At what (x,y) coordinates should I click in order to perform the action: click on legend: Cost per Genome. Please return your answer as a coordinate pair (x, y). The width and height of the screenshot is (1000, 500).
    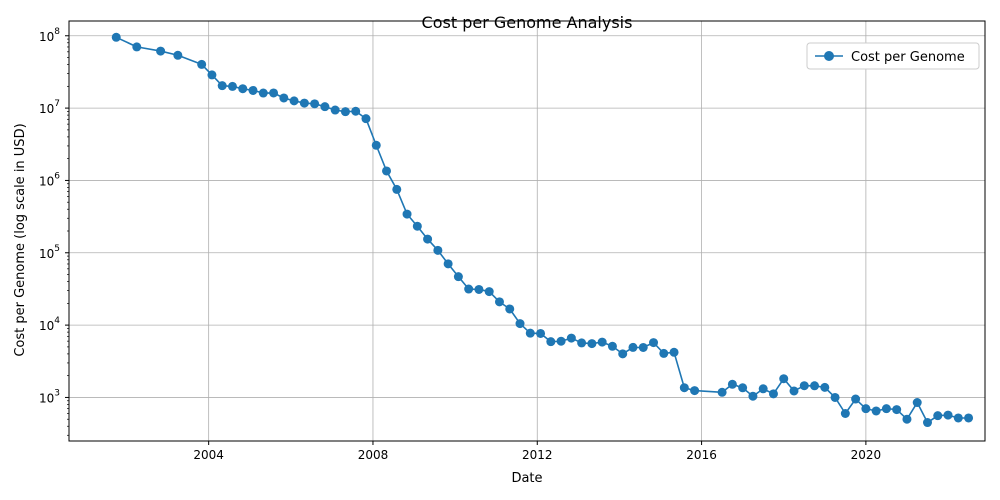
    Looking at the image, I should click on (893, 56).